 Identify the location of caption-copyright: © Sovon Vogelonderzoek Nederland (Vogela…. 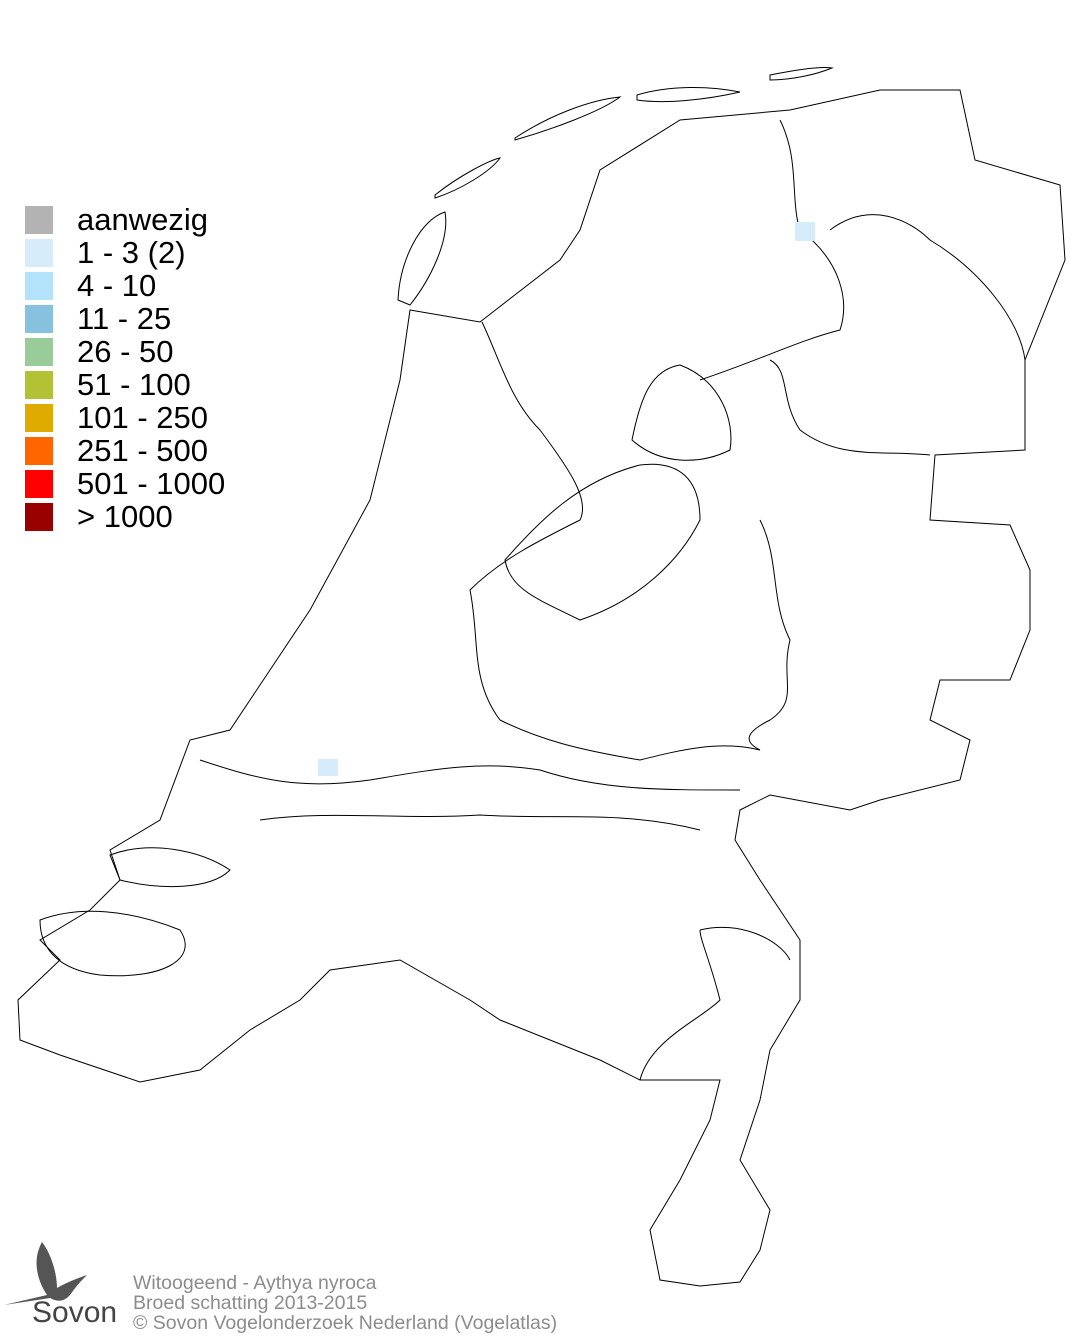
(345, 1323).